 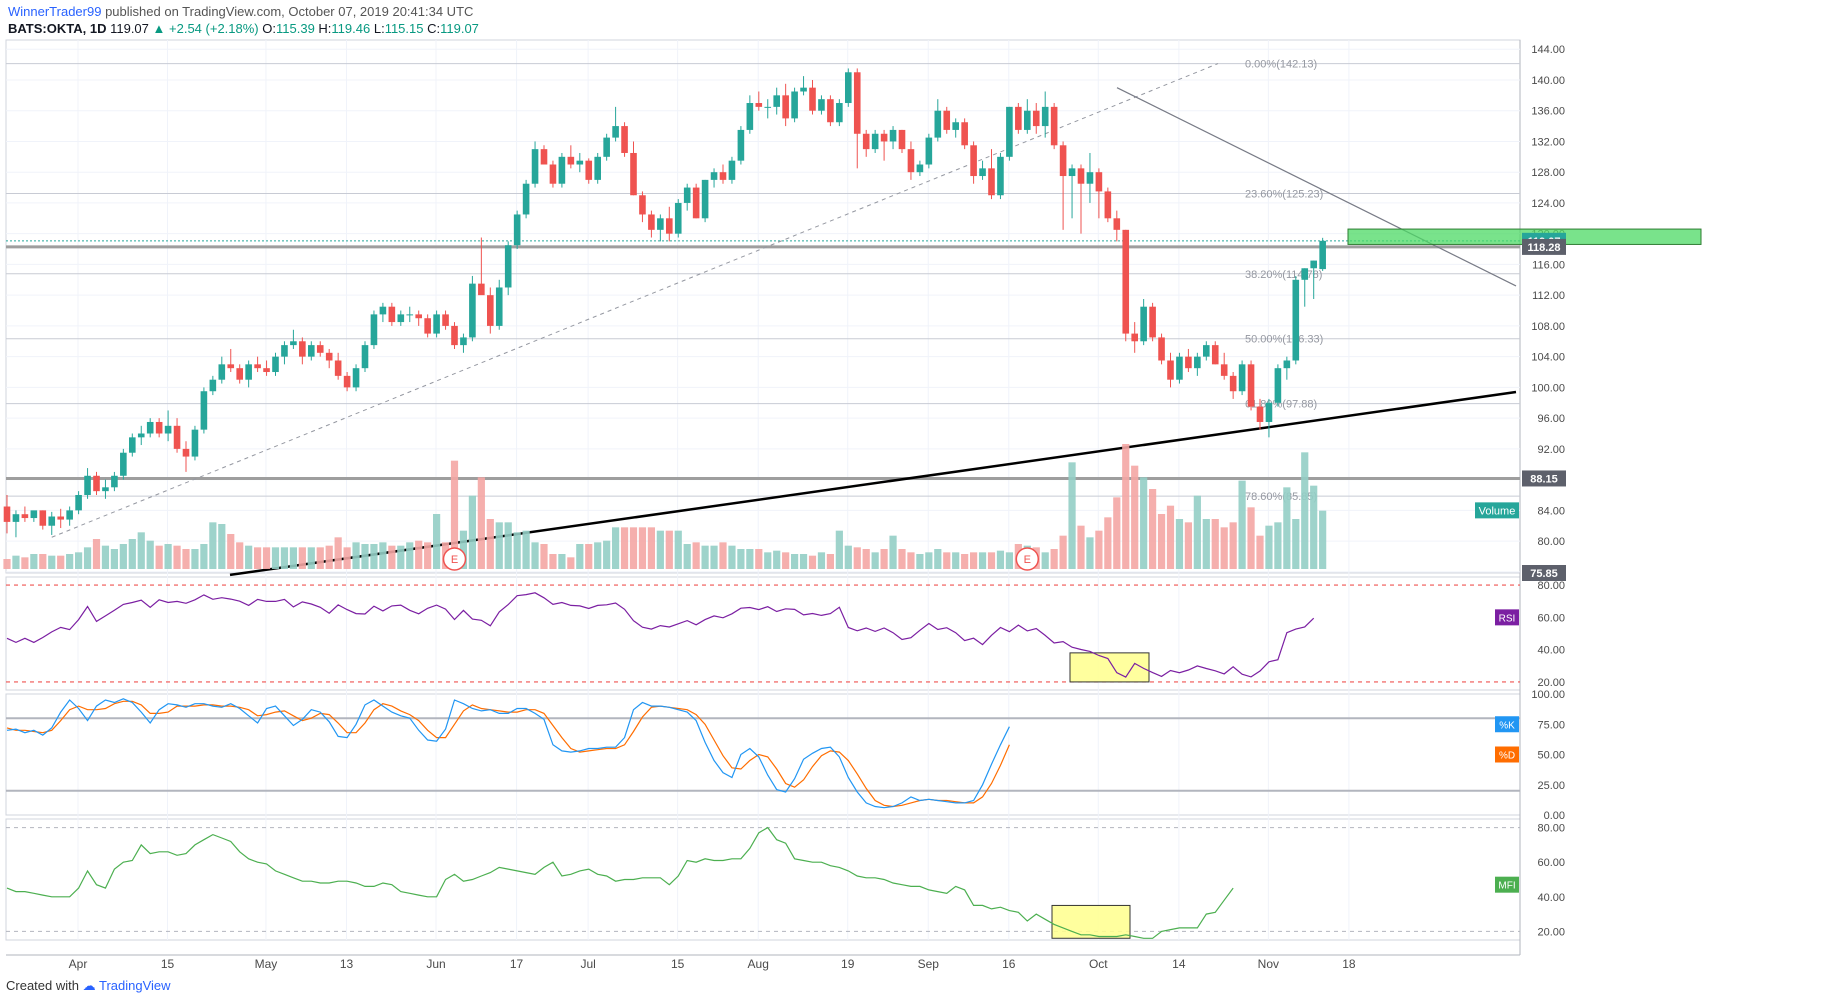 What do you see at coordinates (1551, 511) in the screenshot?
I see `price-tick-label: 84.00` at bounding box center [1551, 511].